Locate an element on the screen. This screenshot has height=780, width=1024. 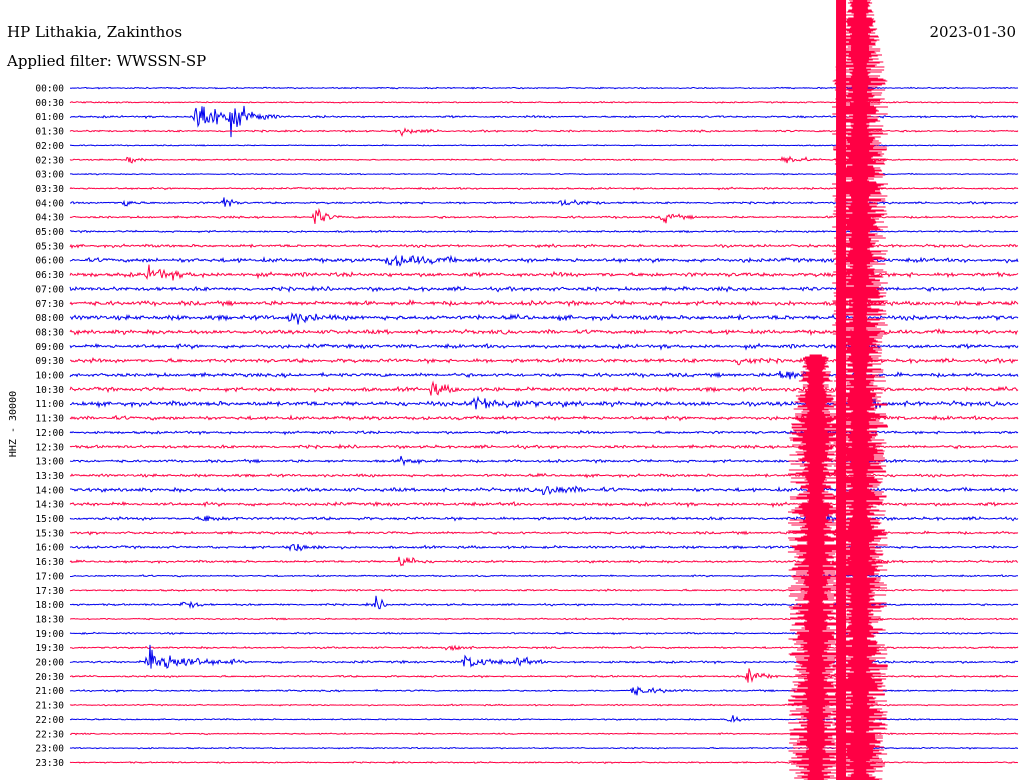
row-label: 00:00 is located at coordinates (49, 89).